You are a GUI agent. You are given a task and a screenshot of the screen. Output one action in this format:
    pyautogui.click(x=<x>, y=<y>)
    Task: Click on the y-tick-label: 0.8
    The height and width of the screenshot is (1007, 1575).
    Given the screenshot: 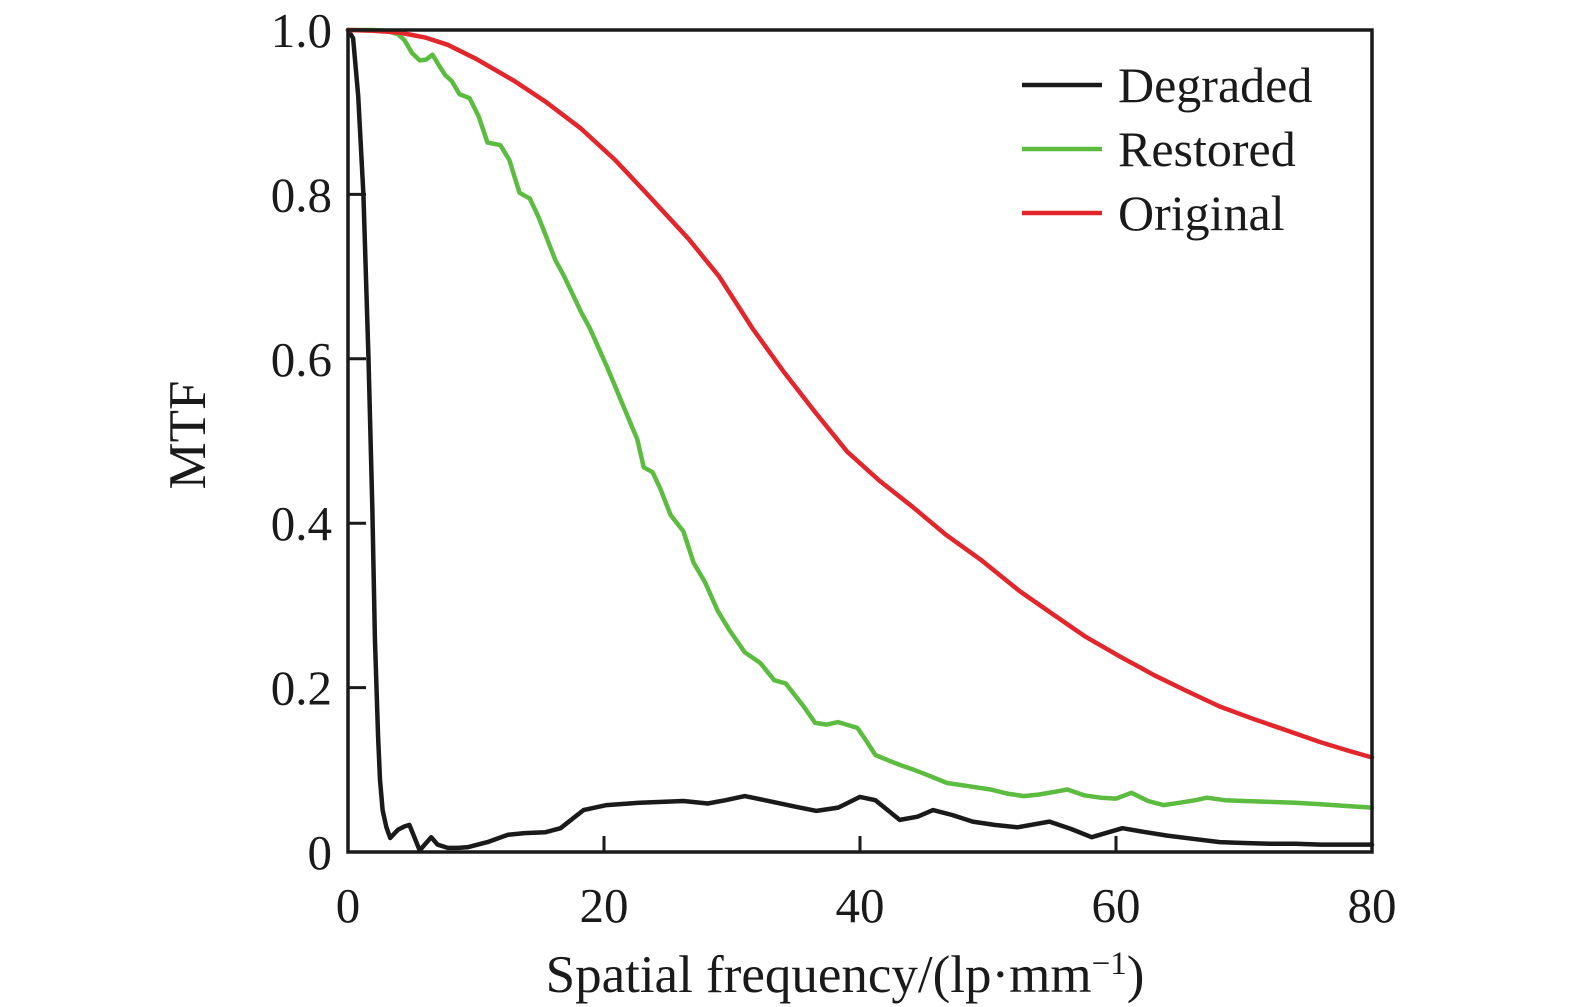 What is the action you would take?
    pyautogui.click(x=301, y=194)
    